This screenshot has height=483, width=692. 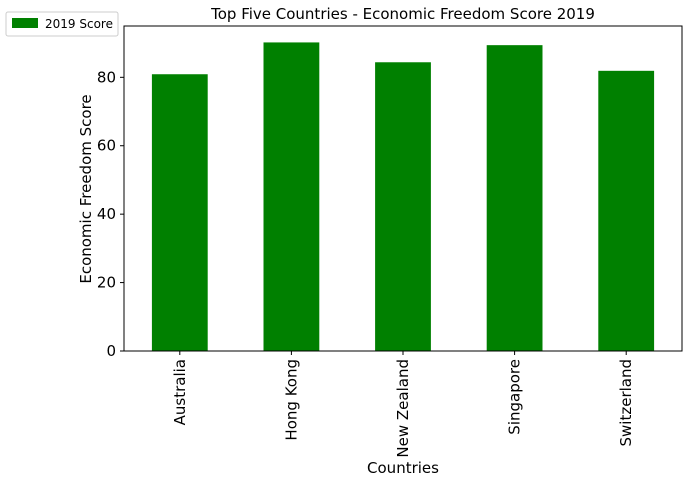 I want to click on x-tick-label: Hong Kong, so click(x=291, y=400).